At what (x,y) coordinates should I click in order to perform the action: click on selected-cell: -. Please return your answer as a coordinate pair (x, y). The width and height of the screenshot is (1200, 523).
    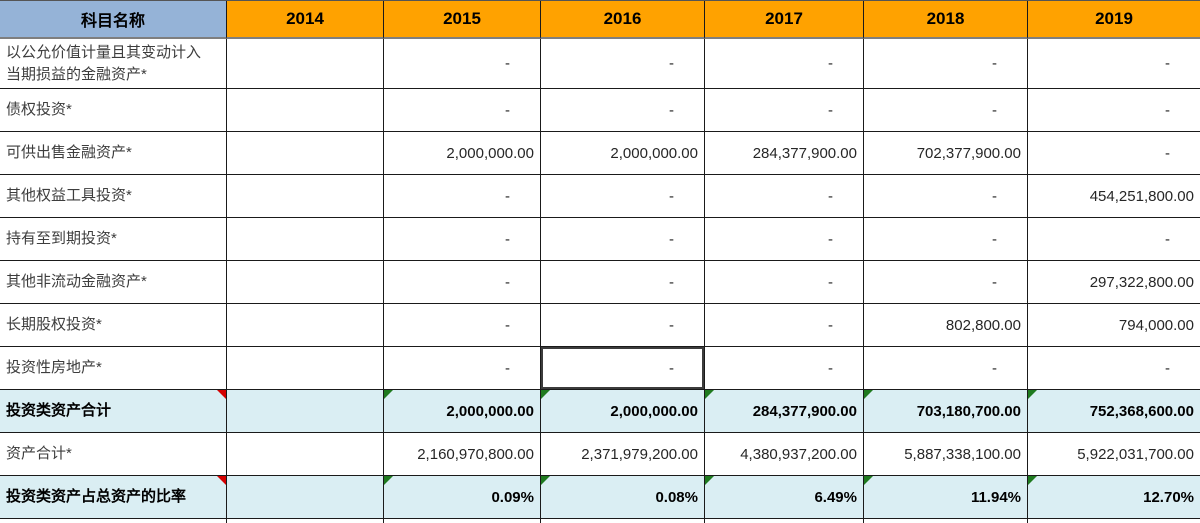
    Looking at the image, I should click on (623, 368).